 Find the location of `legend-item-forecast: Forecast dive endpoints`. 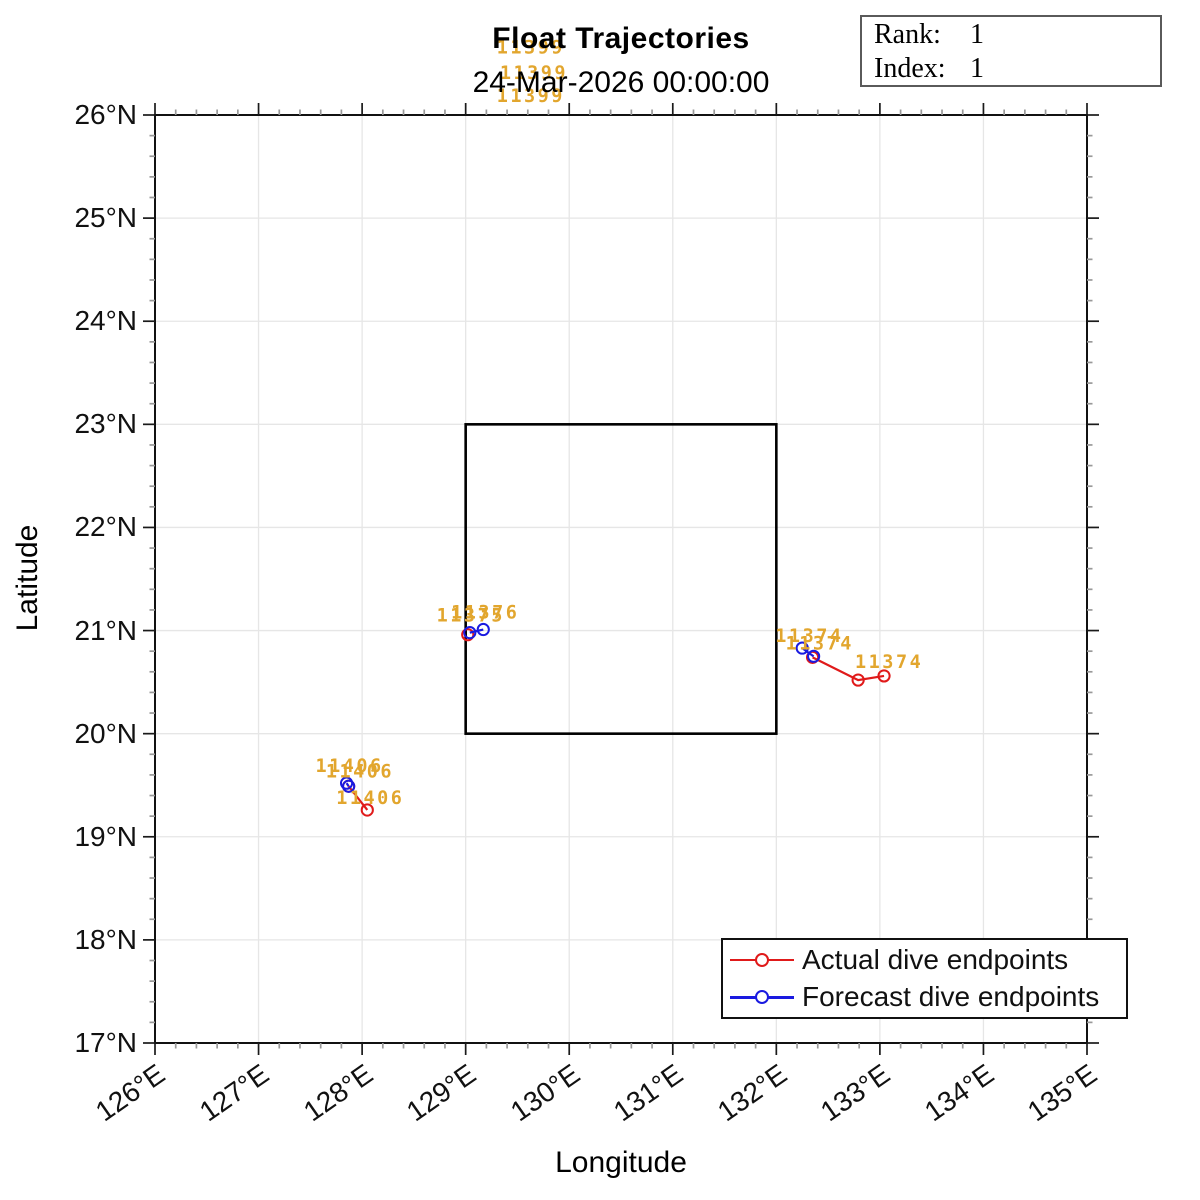

legend-item-forecast: Forecast dive endpoints is located at coordinates (928, 997).